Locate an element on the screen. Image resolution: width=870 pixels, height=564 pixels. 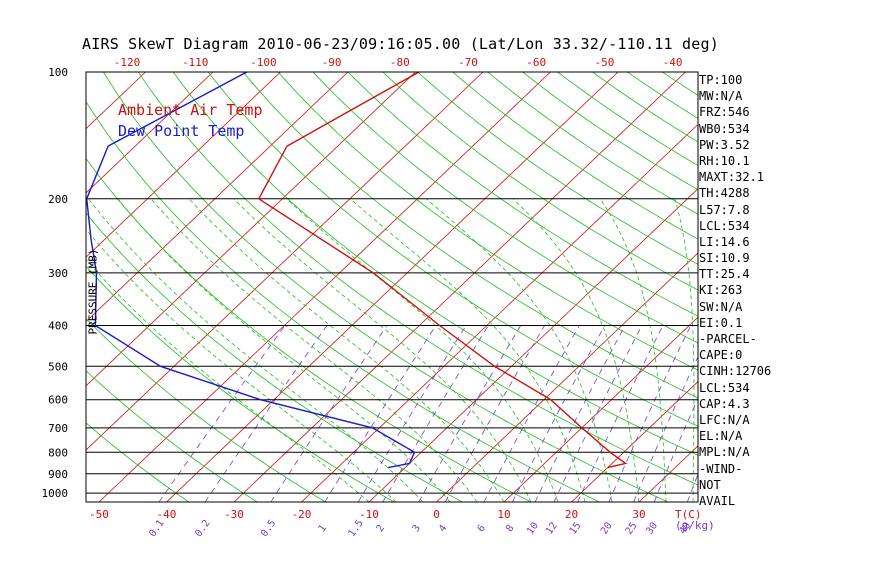
mixing-ratio-label: 25 is located at coordinates (632, 528).